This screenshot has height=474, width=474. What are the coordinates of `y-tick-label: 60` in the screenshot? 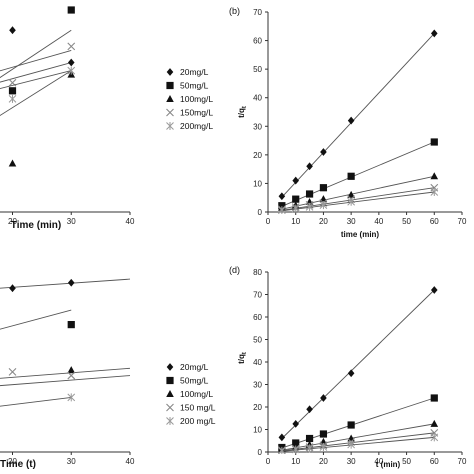 It's located at (257, 41).